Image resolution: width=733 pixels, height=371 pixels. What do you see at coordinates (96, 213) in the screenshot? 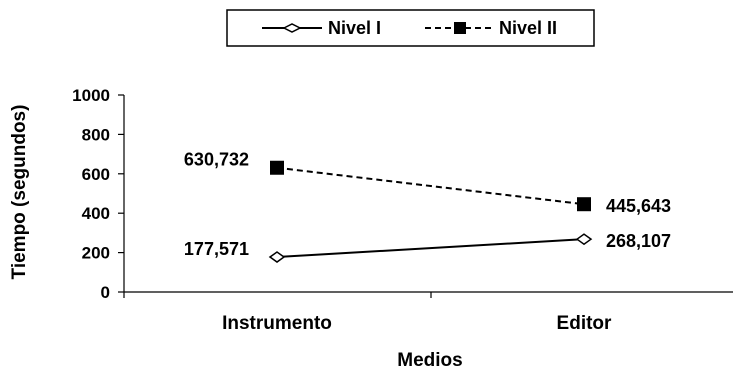
I see `y-tick-label-400: 400` at bounding box center [96, 213].